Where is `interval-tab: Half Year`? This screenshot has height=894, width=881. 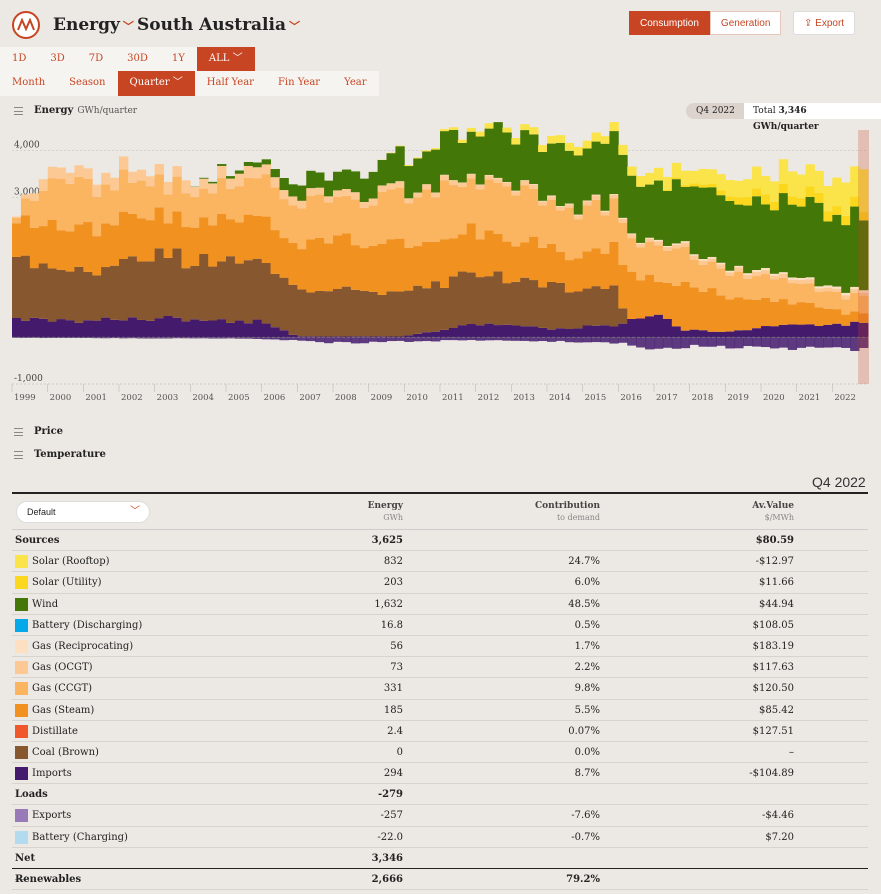
interval-tab: Half Year is located at coordinates (230, 83).